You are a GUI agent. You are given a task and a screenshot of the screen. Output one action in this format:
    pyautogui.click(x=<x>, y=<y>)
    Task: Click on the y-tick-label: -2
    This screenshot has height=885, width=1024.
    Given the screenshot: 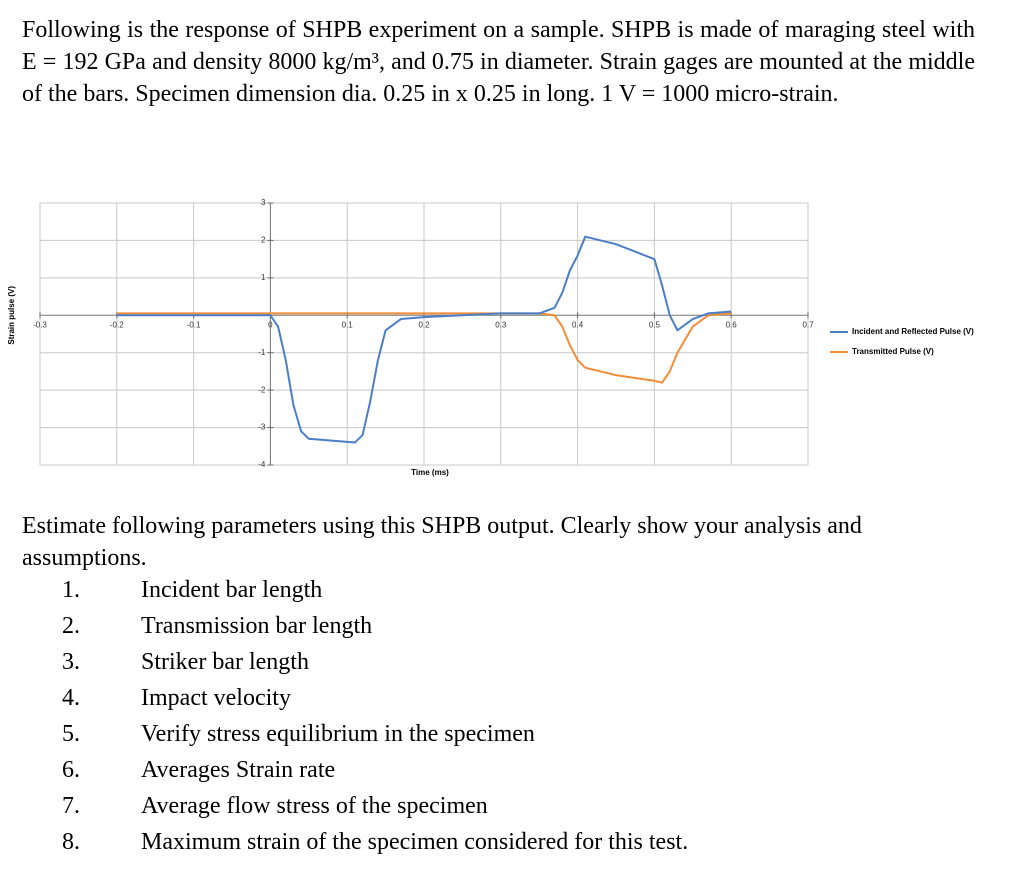 What is the action you would take?
    pyautogui.click(x=262, y=389)
    